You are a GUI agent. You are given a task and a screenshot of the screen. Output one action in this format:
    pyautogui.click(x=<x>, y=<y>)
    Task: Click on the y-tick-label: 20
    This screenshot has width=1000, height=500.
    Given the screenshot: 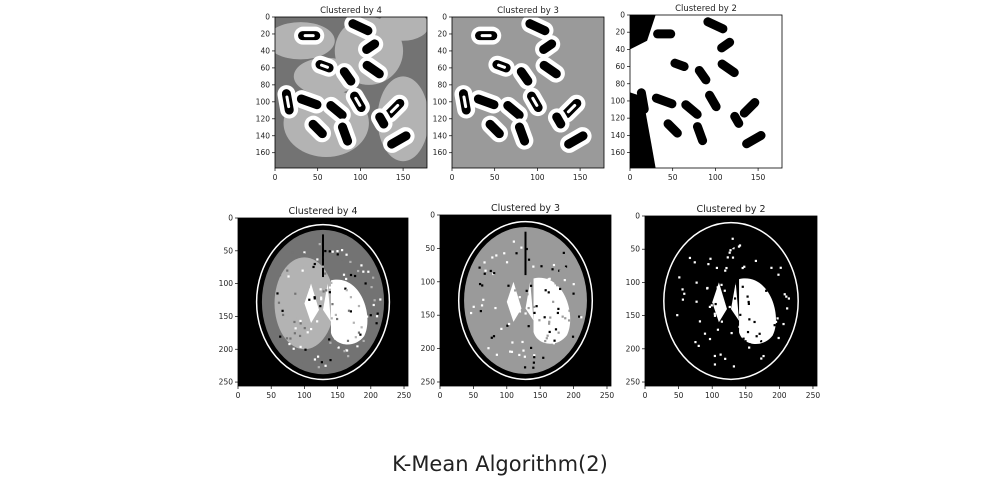 What is the action you would take?
    pyautogui.click(x=442, y=33)
    